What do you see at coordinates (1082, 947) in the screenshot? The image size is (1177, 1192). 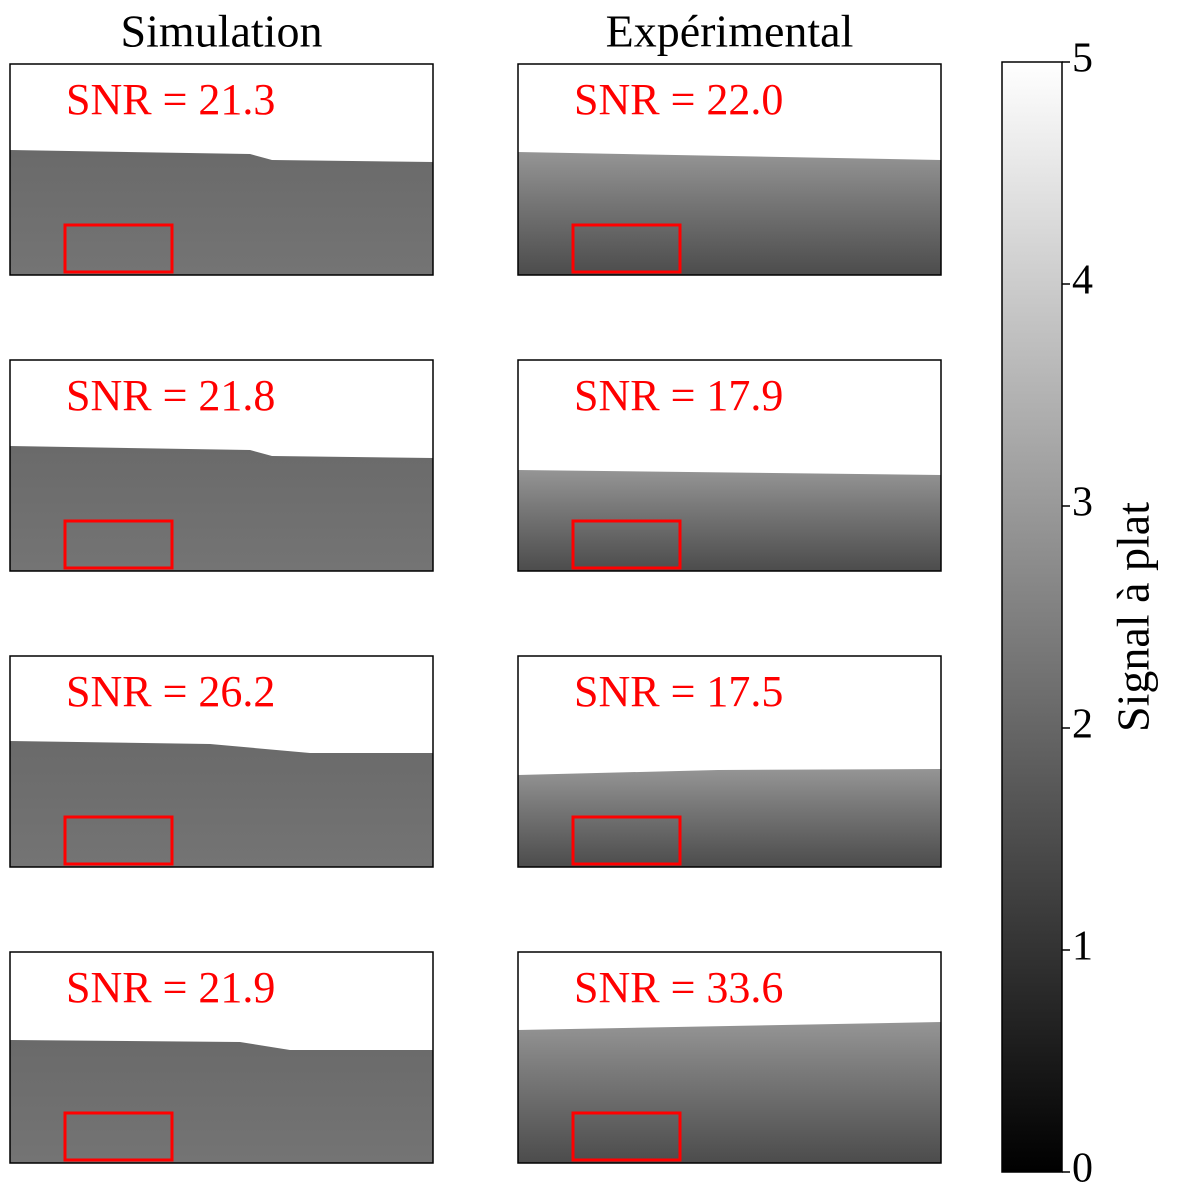 I see `tick-label: 1` at bounding box center [1082, 947].